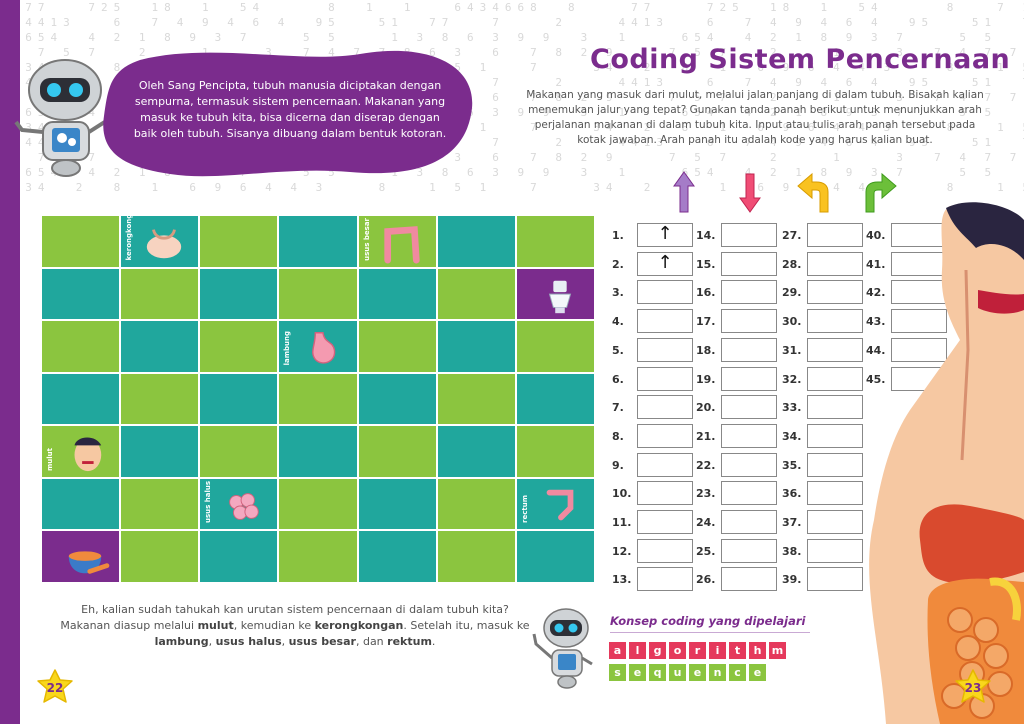  Describe the element at coordinates (792, 322) in the screenshot. I see `answer-number-label: 30.` at that location.